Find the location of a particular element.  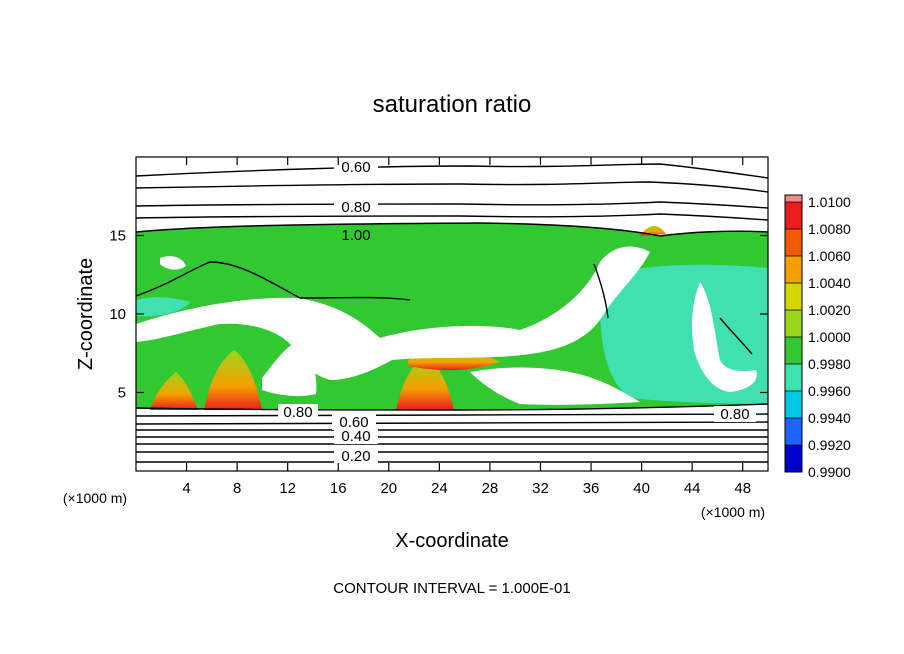

x-tick-label: 8 is located at coordinates (237, 488).